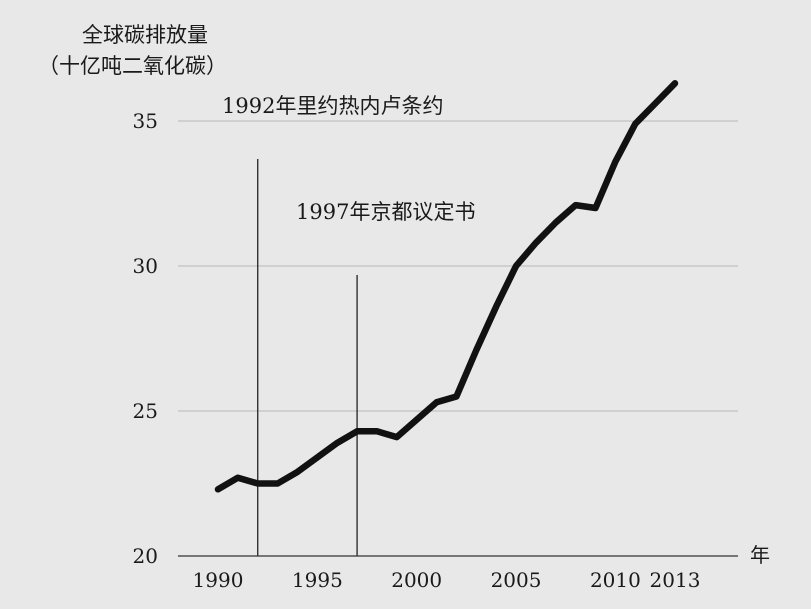 The height and width of the screenshot is (609, 811). Describe the element at coordinates (132, 66) in the screenshot. I see `y-axis-label-line2: （十亿吨二氧化碳）` at that location.